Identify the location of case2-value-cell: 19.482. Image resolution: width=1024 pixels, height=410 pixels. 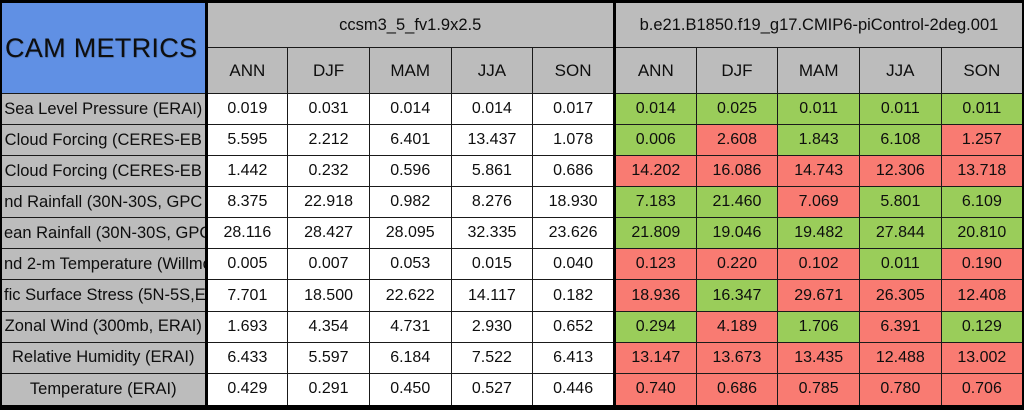
(818, 233).